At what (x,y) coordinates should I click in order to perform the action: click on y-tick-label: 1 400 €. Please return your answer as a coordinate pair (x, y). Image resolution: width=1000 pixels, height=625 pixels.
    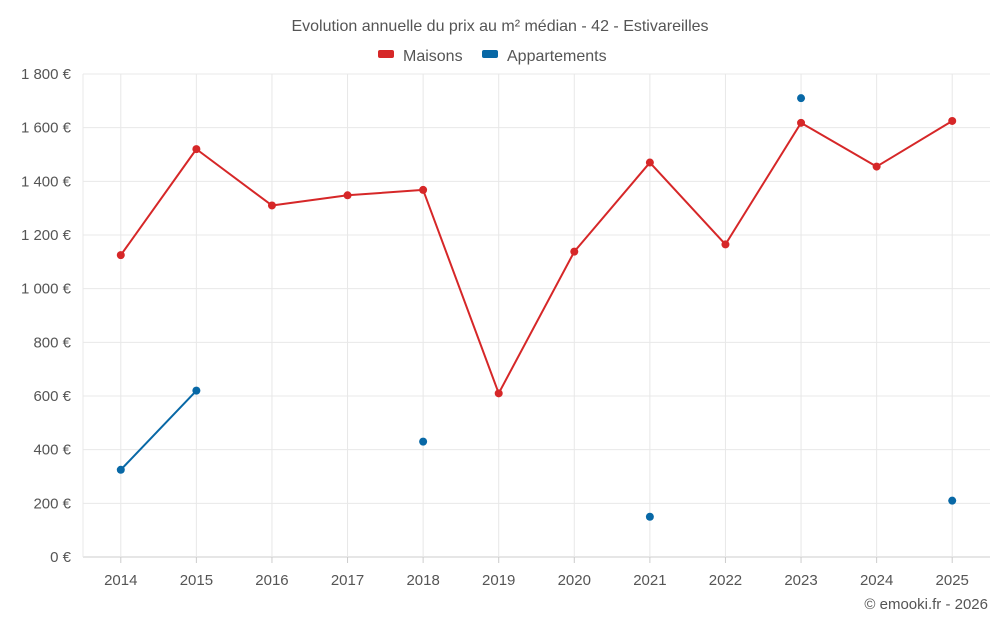
    Looking at the image, I should click on (46, 181).